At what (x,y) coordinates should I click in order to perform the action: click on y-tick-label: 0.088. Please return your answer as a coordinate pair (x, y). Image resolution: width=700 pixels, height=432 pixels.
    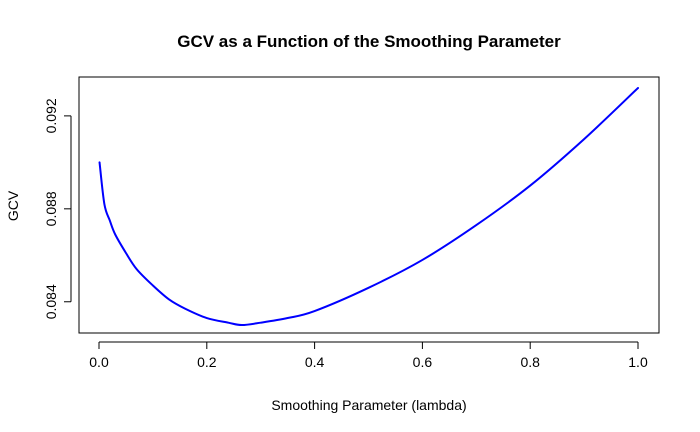
    Looking at the image, I should click on (51, 208).